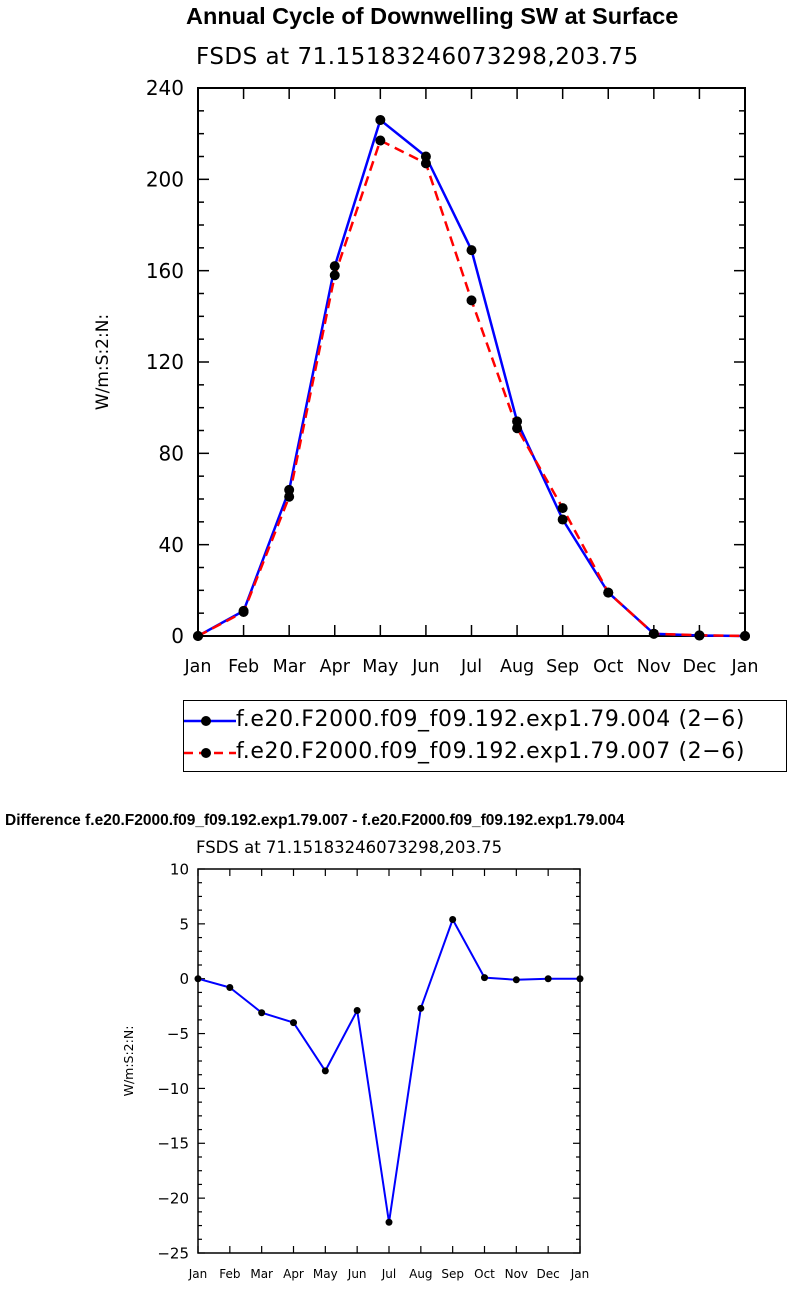 The image size is (796, 1291). What do you see at coordinates (165, 271) in the screenshot?
I see `chart1-ytick-label: 160` at bounding box center [165, 271].